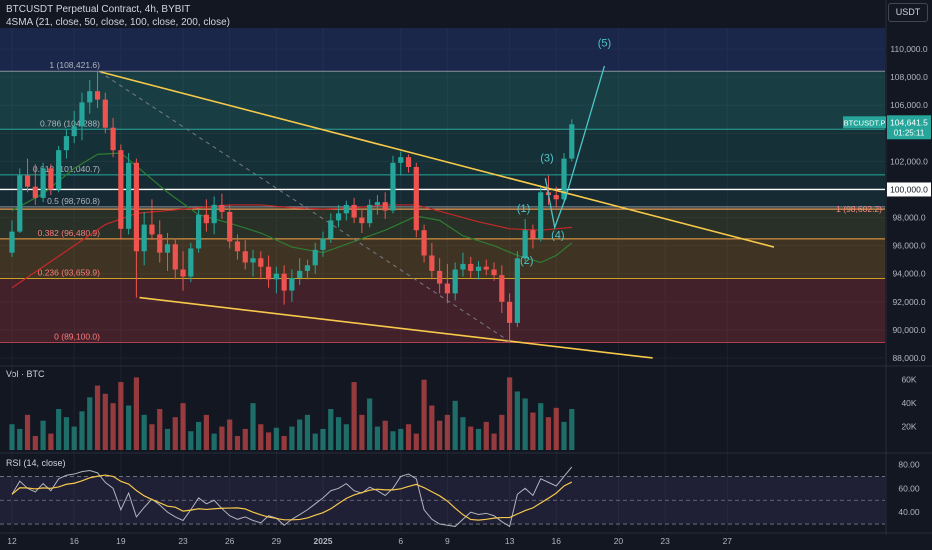  Describe the element at coordinates (121, 541) in the screenshot. I see `x-tick-label: 19` at that location.